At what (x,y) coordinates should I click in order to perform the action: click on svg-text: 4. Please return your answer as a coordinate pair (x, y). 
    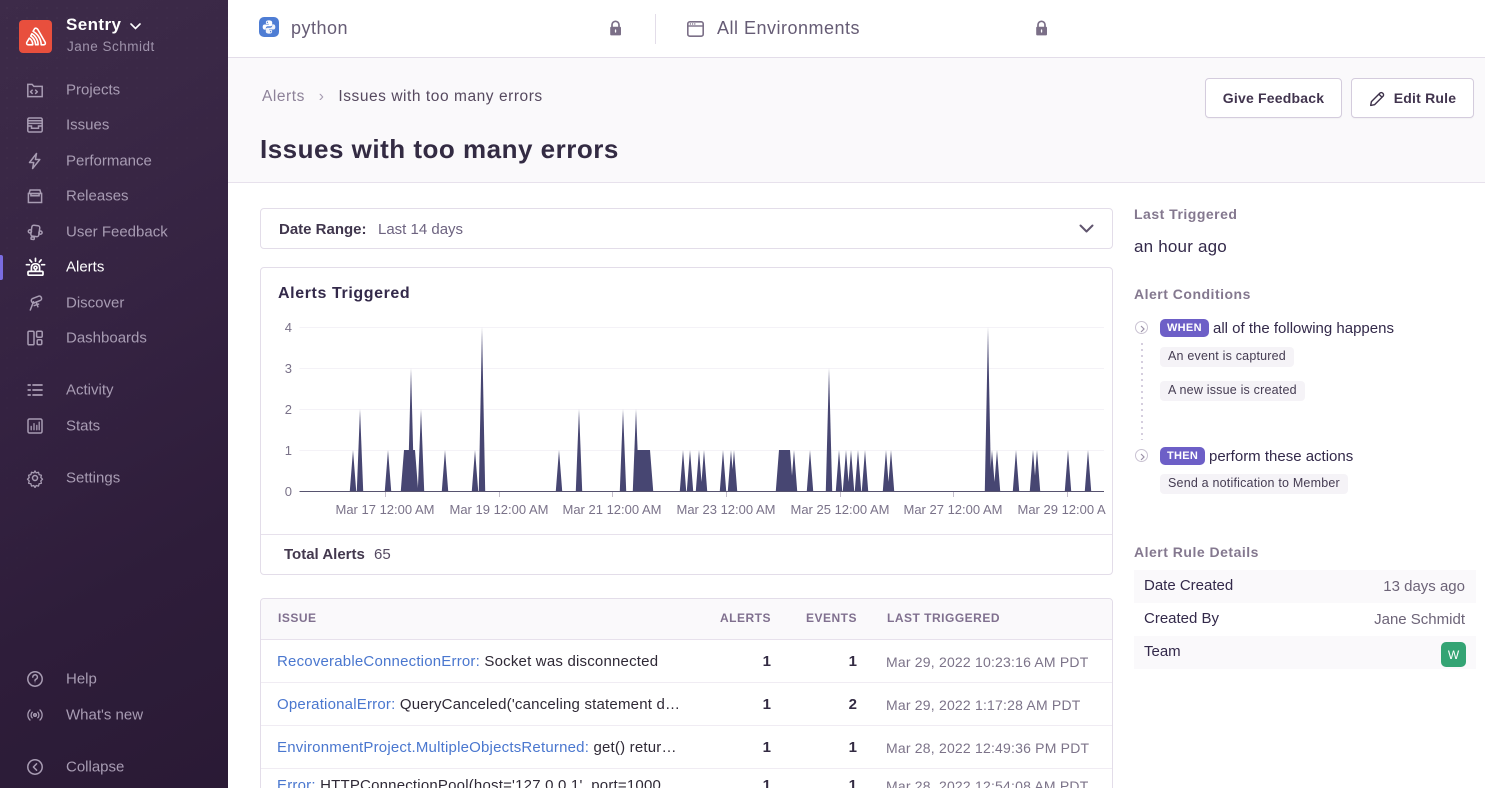
    Looking at the image, I should click on (288, 327).